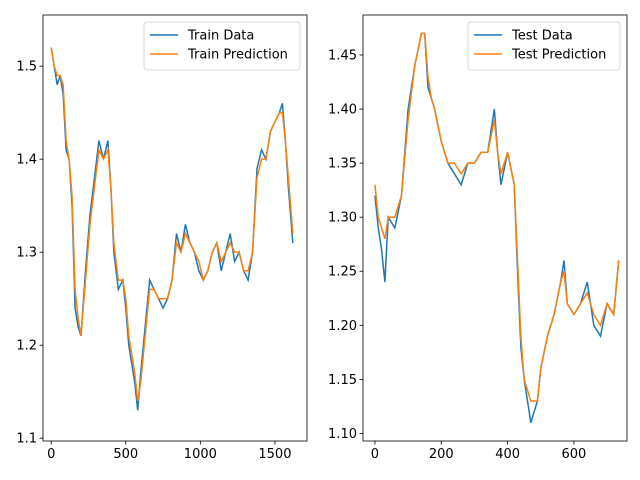 The image size is (640, 480). Describe the element at coordinates (51, 454) in the screenshot. I see `train-x-tick-label: 0` at that location.